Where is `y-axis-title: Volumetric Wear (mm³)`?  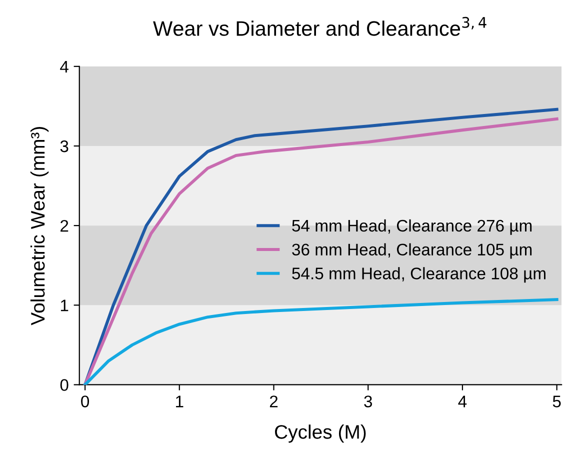 y-axis-title: Volumetric Wear (mm³) is located at coordinates (39, 226).